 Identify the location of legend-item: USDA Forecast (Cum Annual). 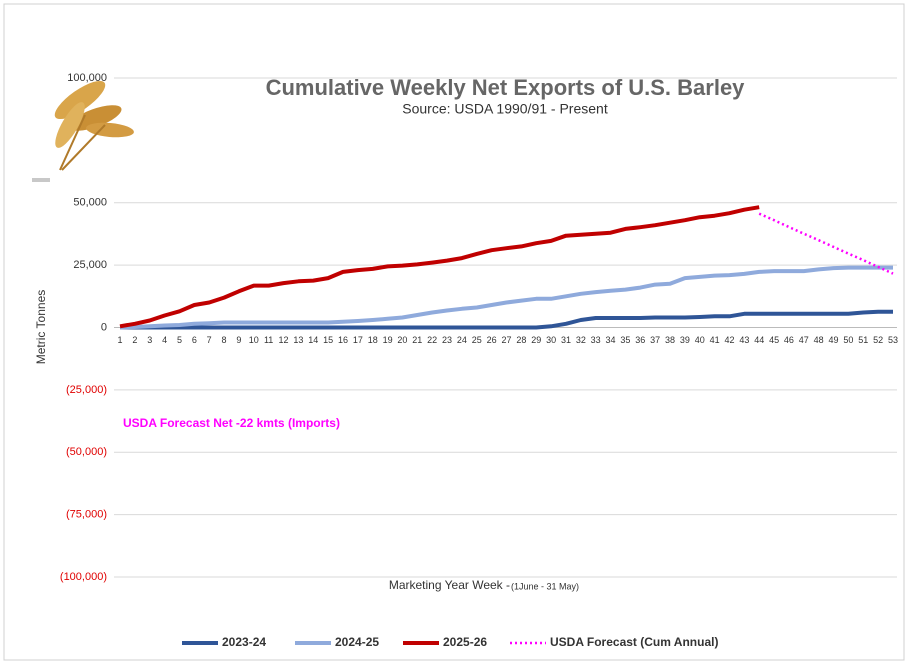
(614, 642).